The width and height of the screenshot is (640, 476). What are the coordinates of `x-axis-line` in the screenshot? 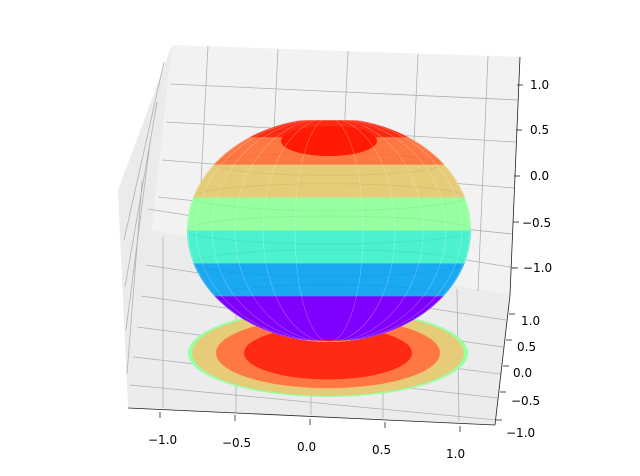 It's located at (311, 416).